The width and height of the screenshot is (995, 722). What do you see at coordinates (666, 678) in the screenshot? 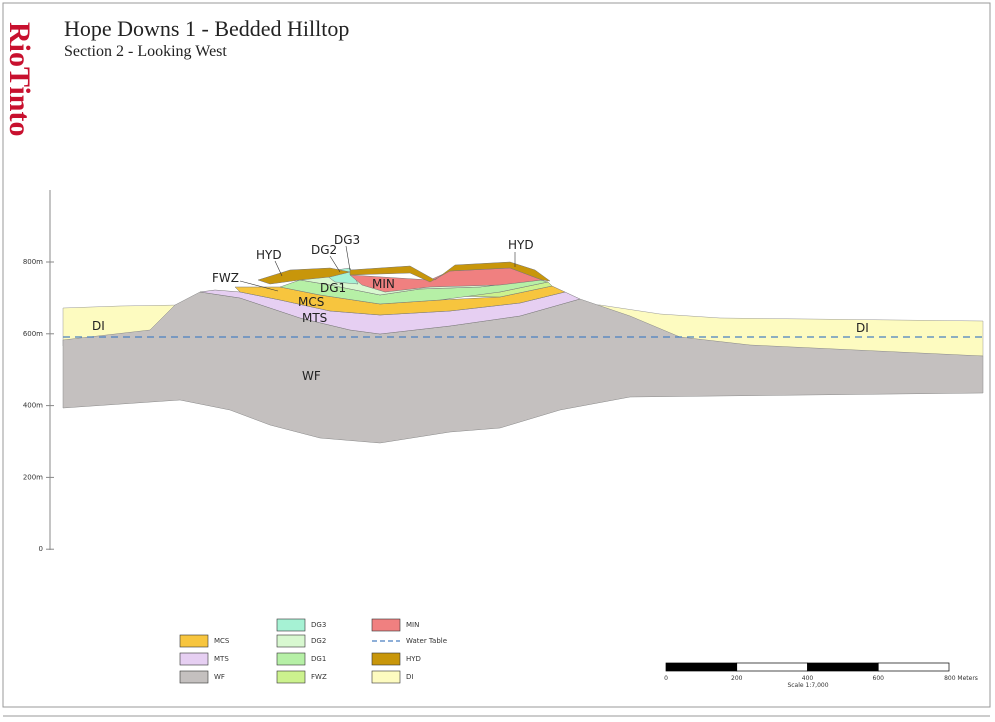
I see `scale-label: 0` at bounding box center [666, 678].